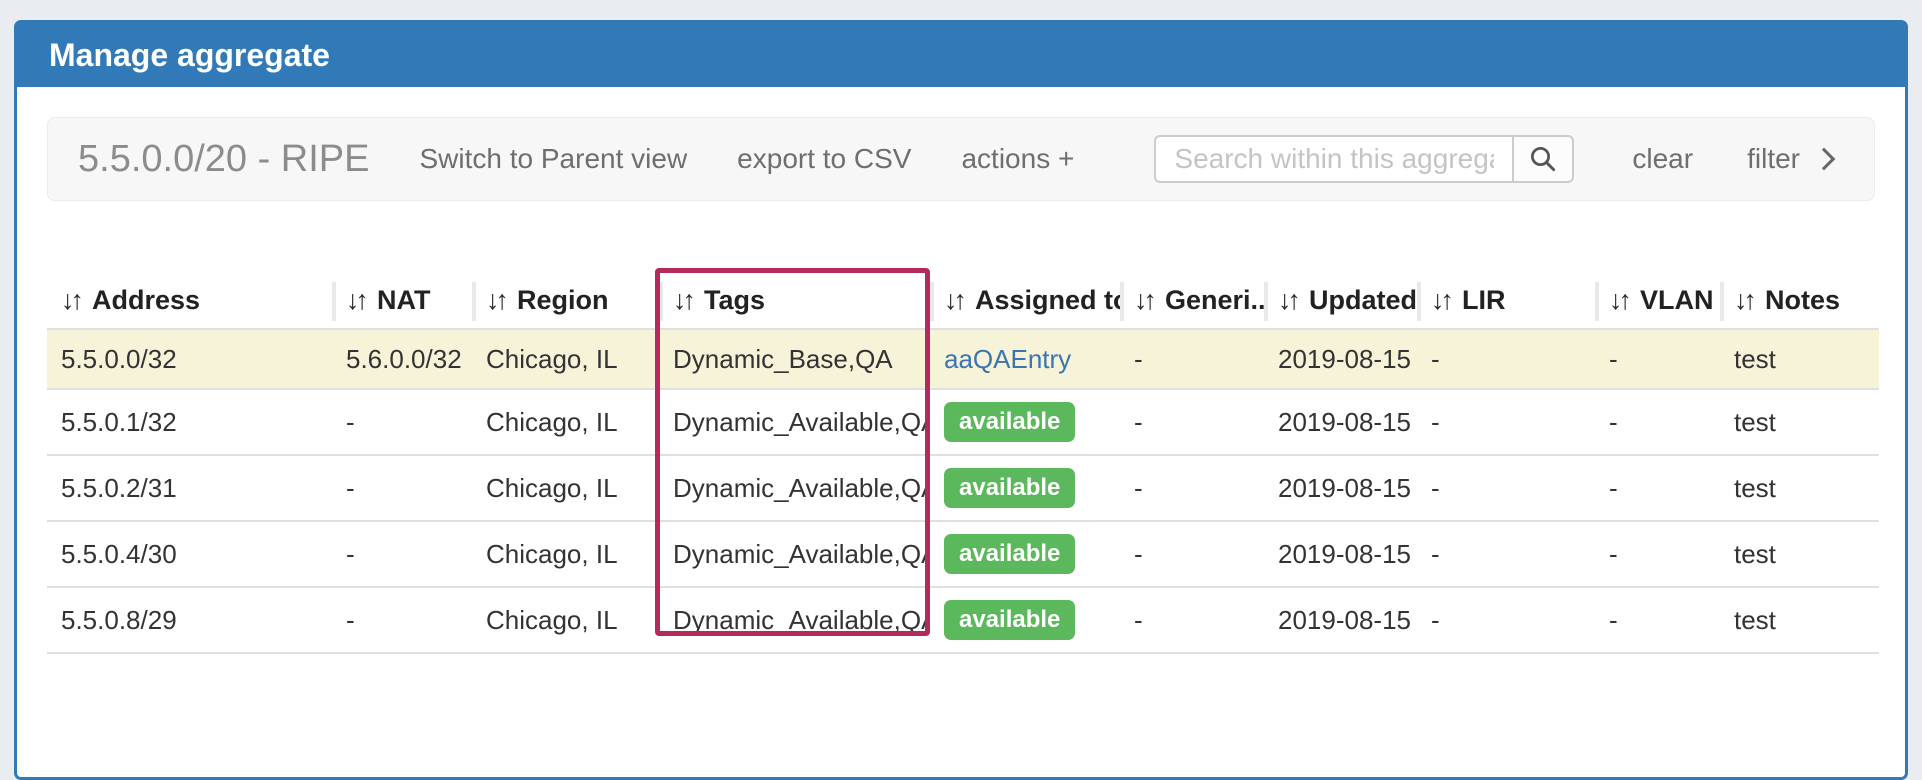  What do you see at coordinates (1663, 158) in the screenshot?
I see `clear-link: clear` at bounding box center [1663, 158].